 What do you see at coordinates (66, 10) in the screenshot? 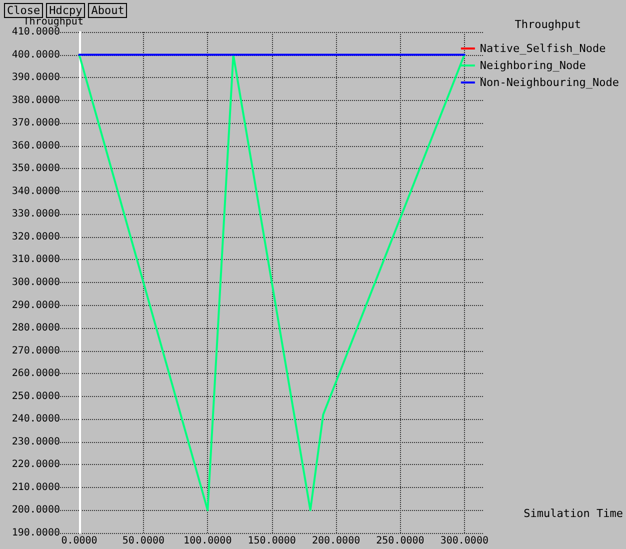
I see `text: Hdcpy` at bounding box center [66, 10].